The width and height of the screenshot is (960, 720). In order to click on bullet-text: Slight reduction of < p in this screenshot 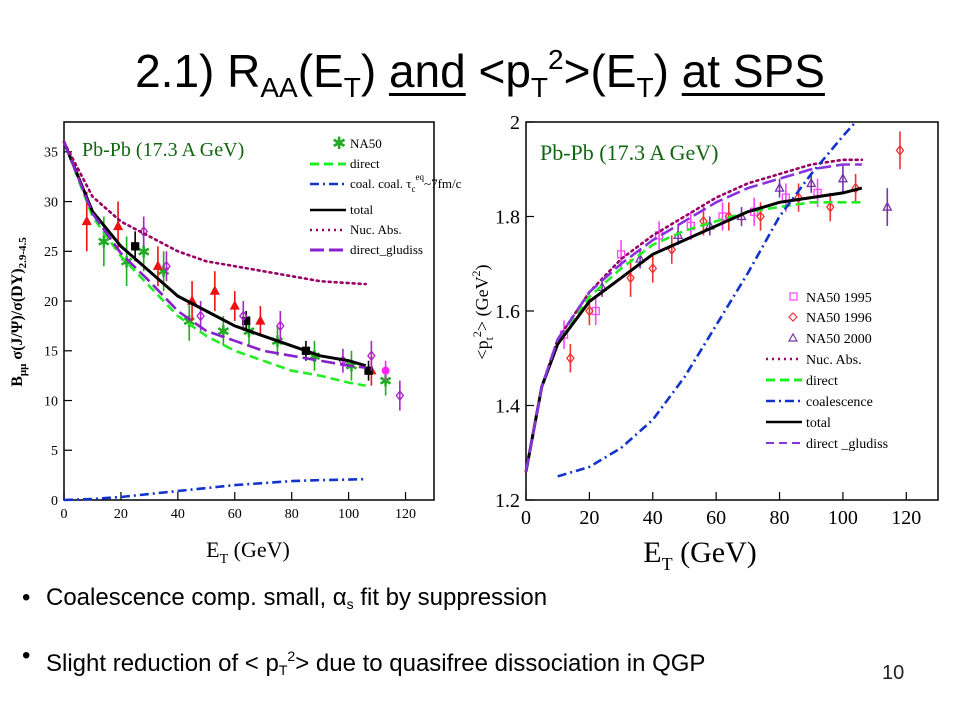, I will do `click(162, 663)`.